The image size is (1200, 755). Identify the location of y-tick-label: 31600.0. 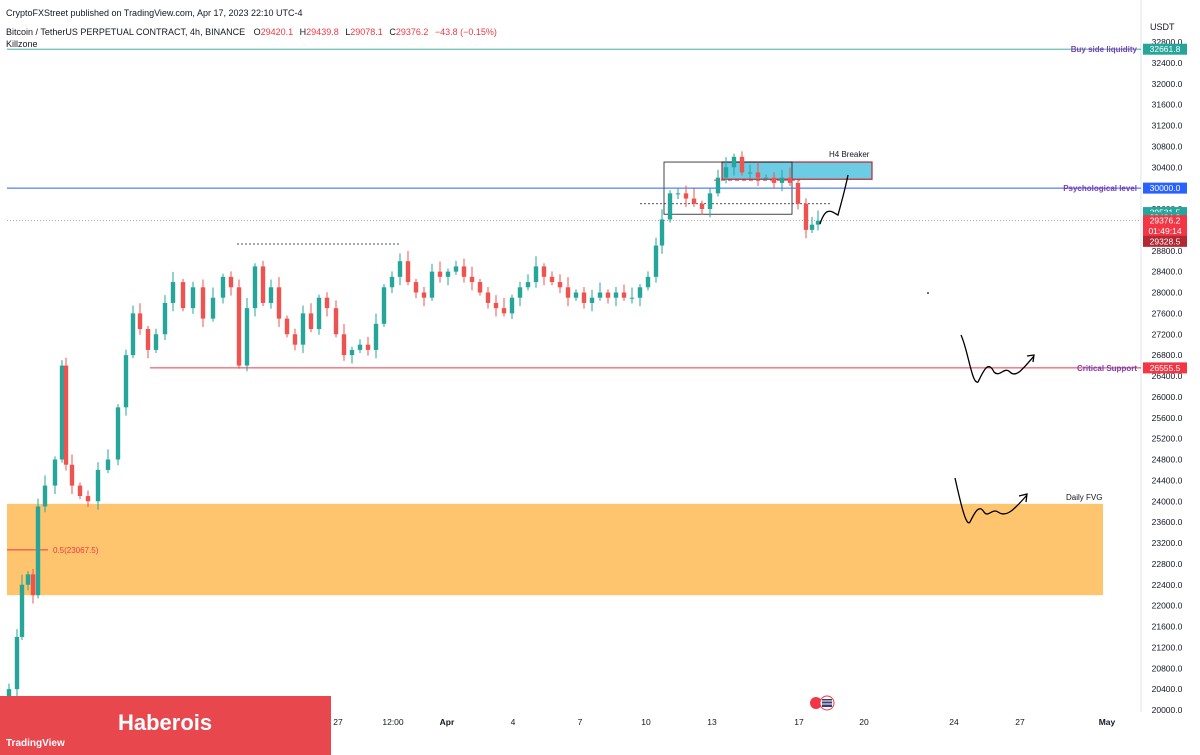
(1167, 105).